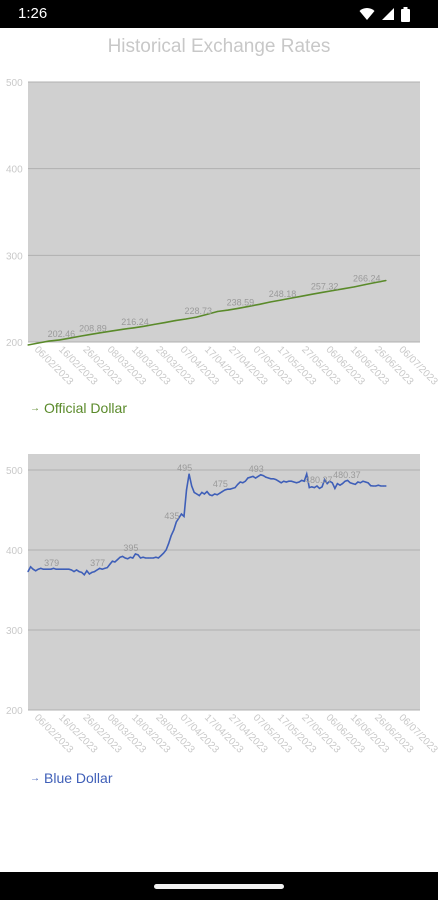  What do you see at coordinates (14, 343) in the screenshot?
I see `y-tick-label: 200` at bounding box center [14, 343].